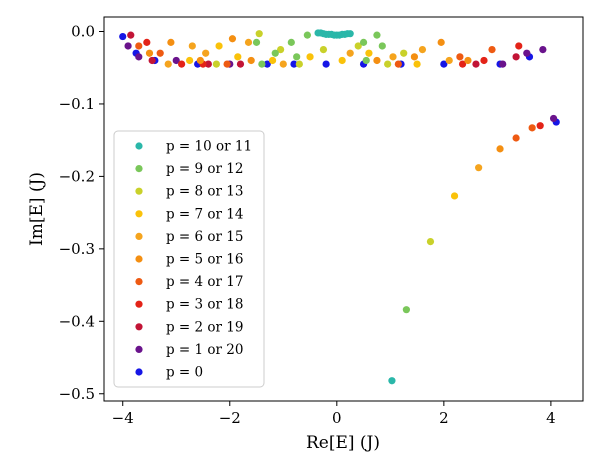 This screenshot has height=465, width=598. What do you see at coordinates (204, 282) in the screenshot?
I see `legend-label: p = 4 or 17` at bounding box center [204, 282].